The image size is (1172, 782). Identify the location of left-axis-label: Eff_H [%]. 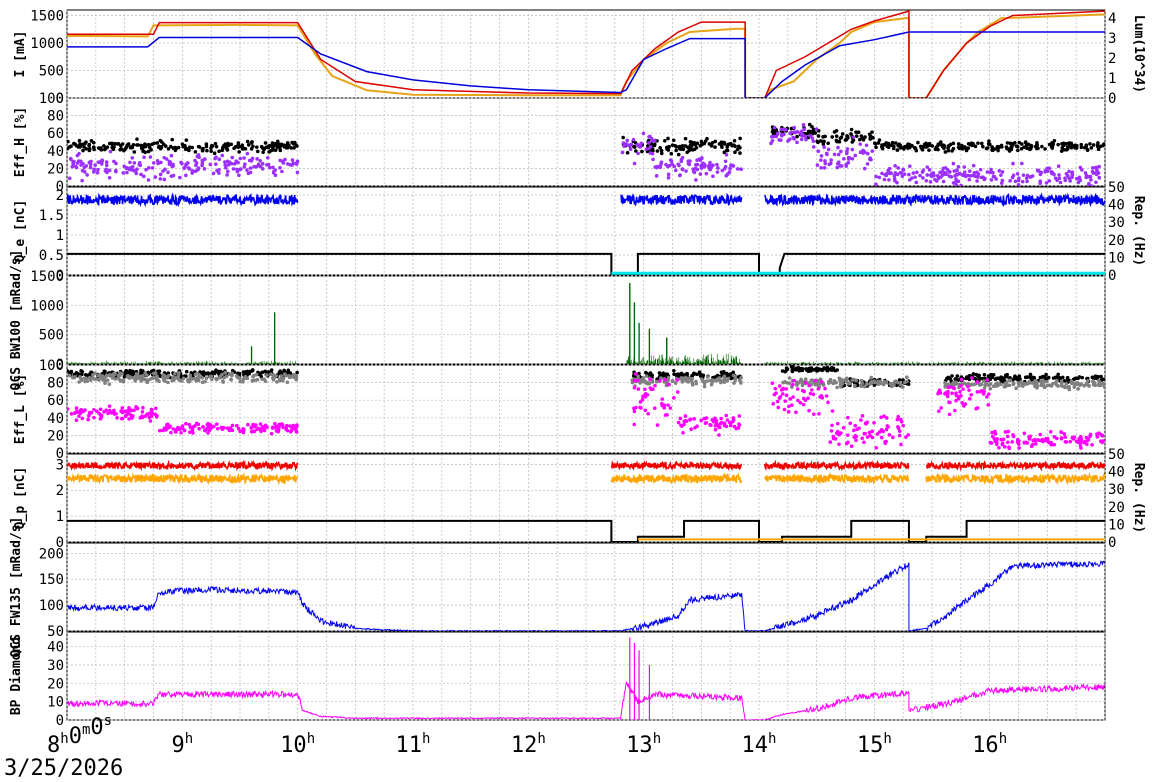
(20, 142).